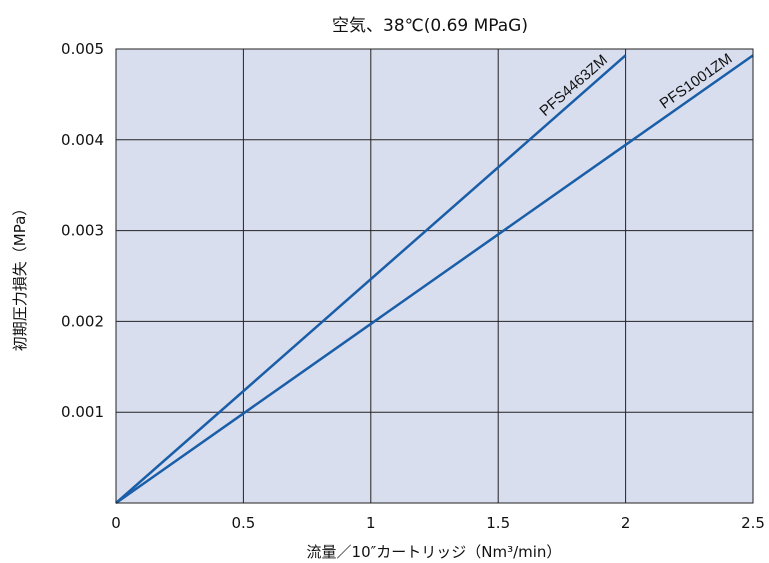 The width and height of the screenshot is (769, 563). Describe the element at coordinates (626, 523) in the screenshot. I see `x-tick-label: 2` at that location.